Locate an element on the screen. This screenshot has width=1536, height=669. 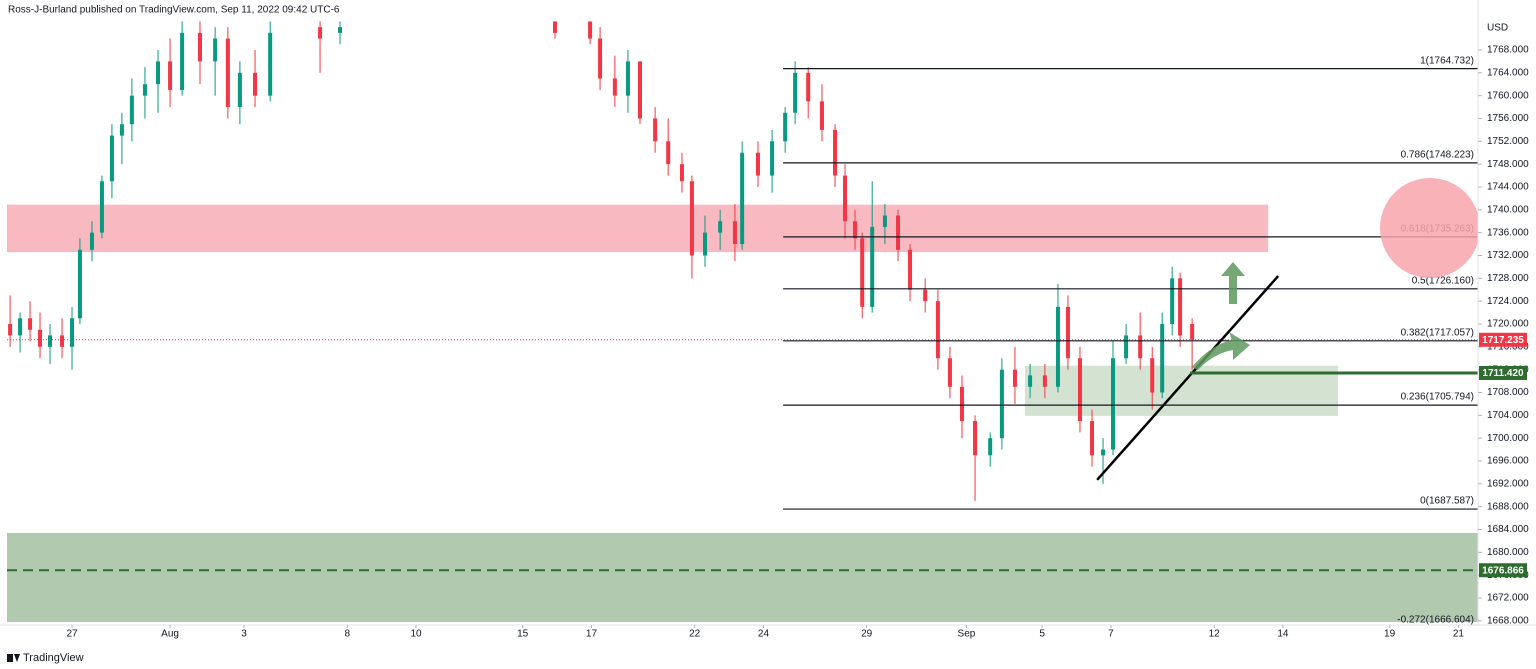
x-tick-label: 15 is located at coordinates (523, 634).